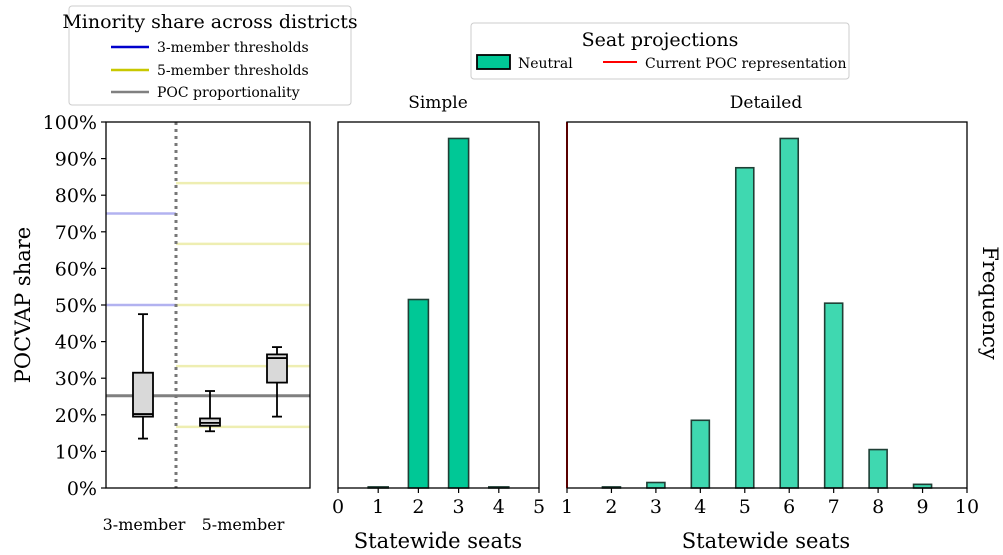 The width and height of the screenshot is (1003, 555). What do you see at coordinates (967, 507) in the screenshot?
I see `x-tick-label-9: 10` at bounding box center [967, 507].